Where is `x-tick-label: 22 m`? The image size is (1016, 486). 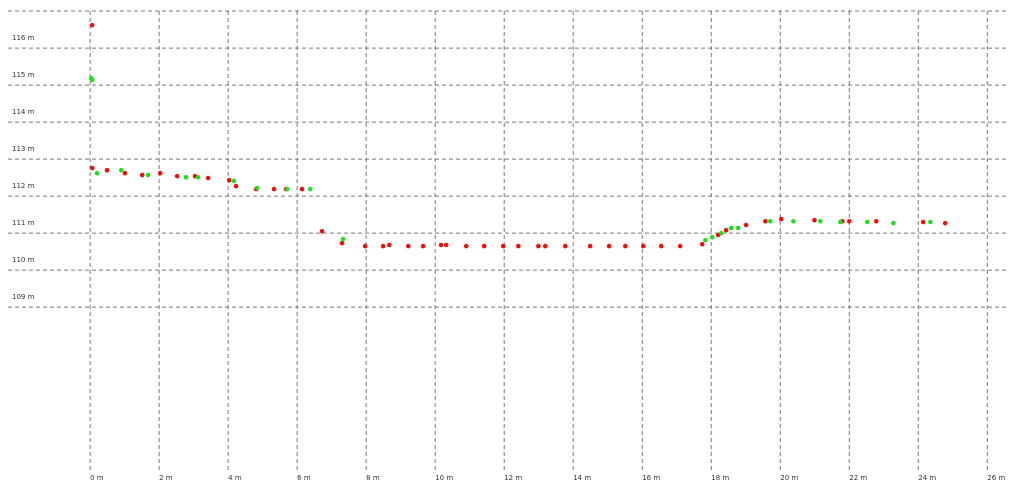
x-tick-label: 22 m is located at coordinates (858, 478).